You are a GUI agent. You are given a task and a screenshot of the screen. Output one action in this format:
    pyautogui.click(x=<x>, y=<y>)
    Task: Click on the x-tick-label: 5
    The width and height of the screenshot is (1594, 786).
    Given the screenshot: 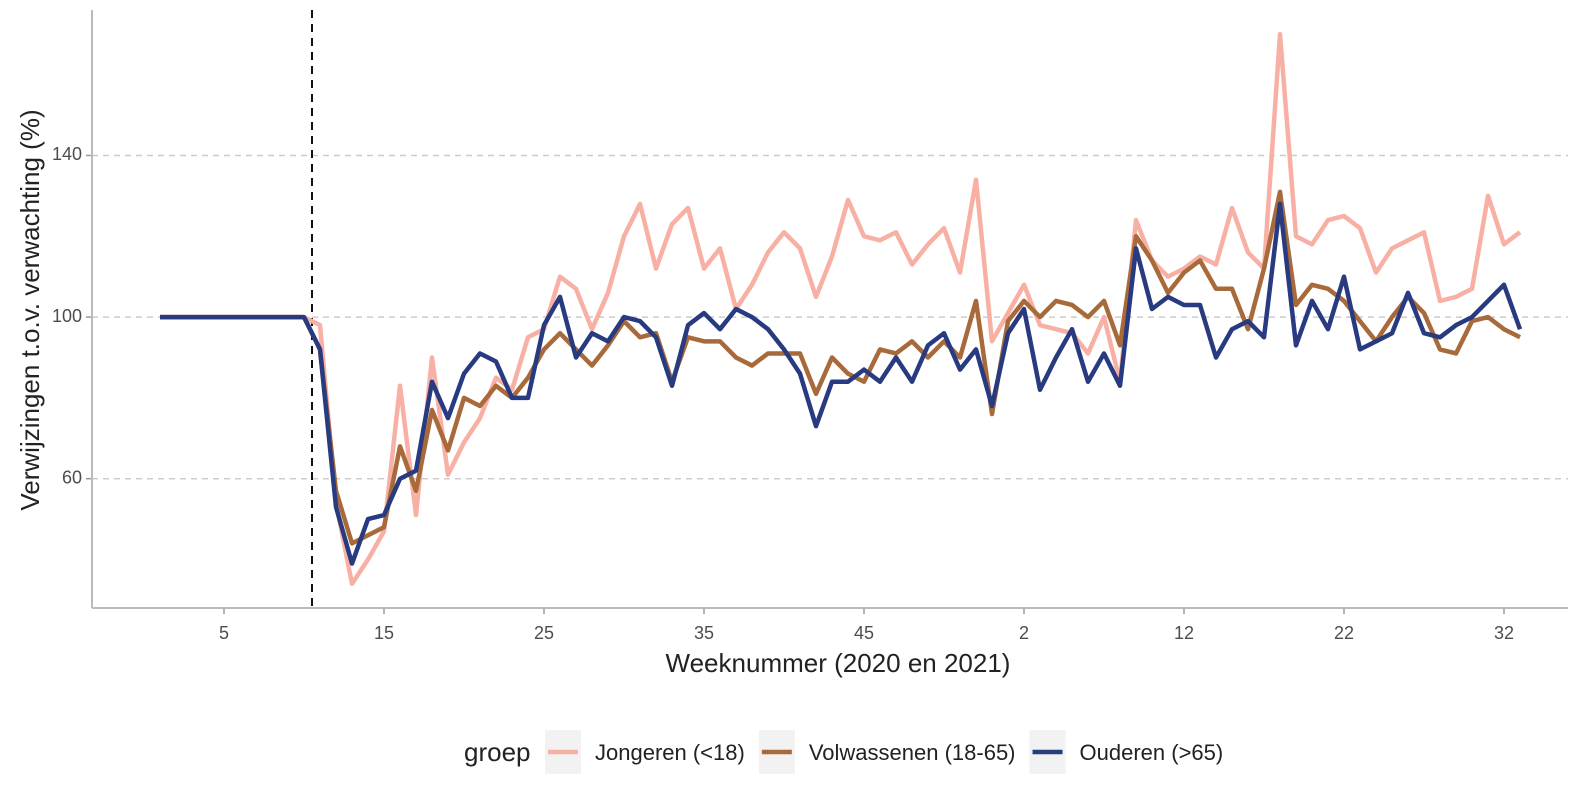 What is the action you would take?
    pyautogui.click(x=224, y=633)
    